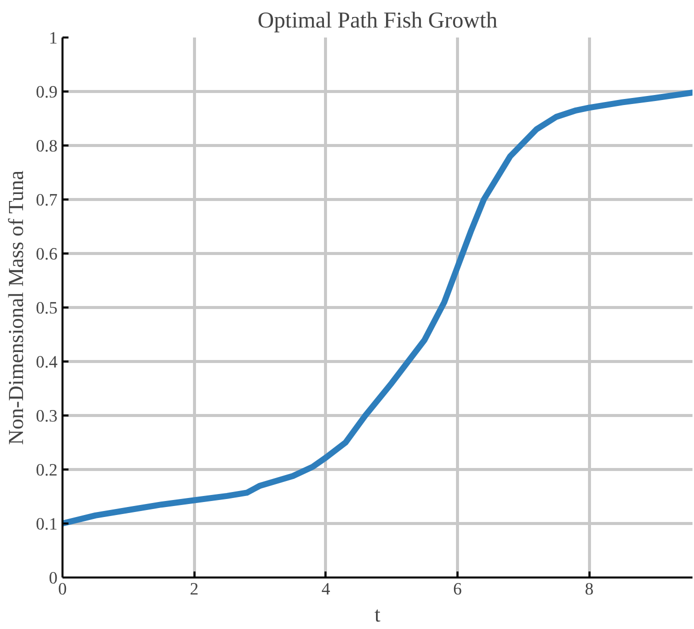 The height and width of the screenshot is (629, 694). Describe the element at coordinates (378, 20) in the screenshot. I see `chart-title: Optimal Path Fish Growth` at that location.